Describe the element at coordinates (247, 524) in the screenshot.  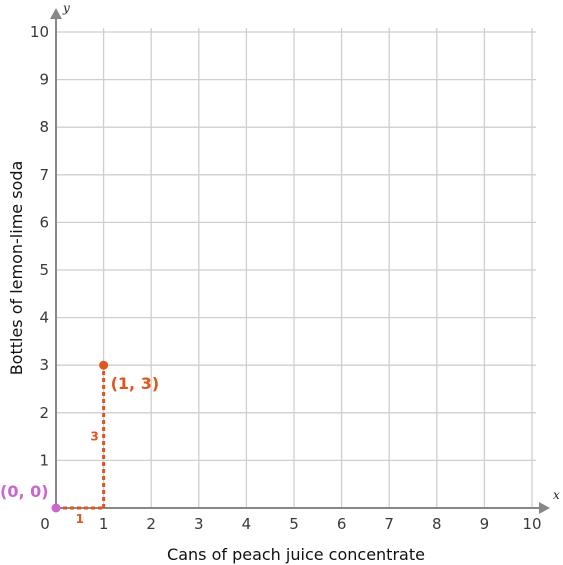
I see `x-tick-label: 4` at that location.